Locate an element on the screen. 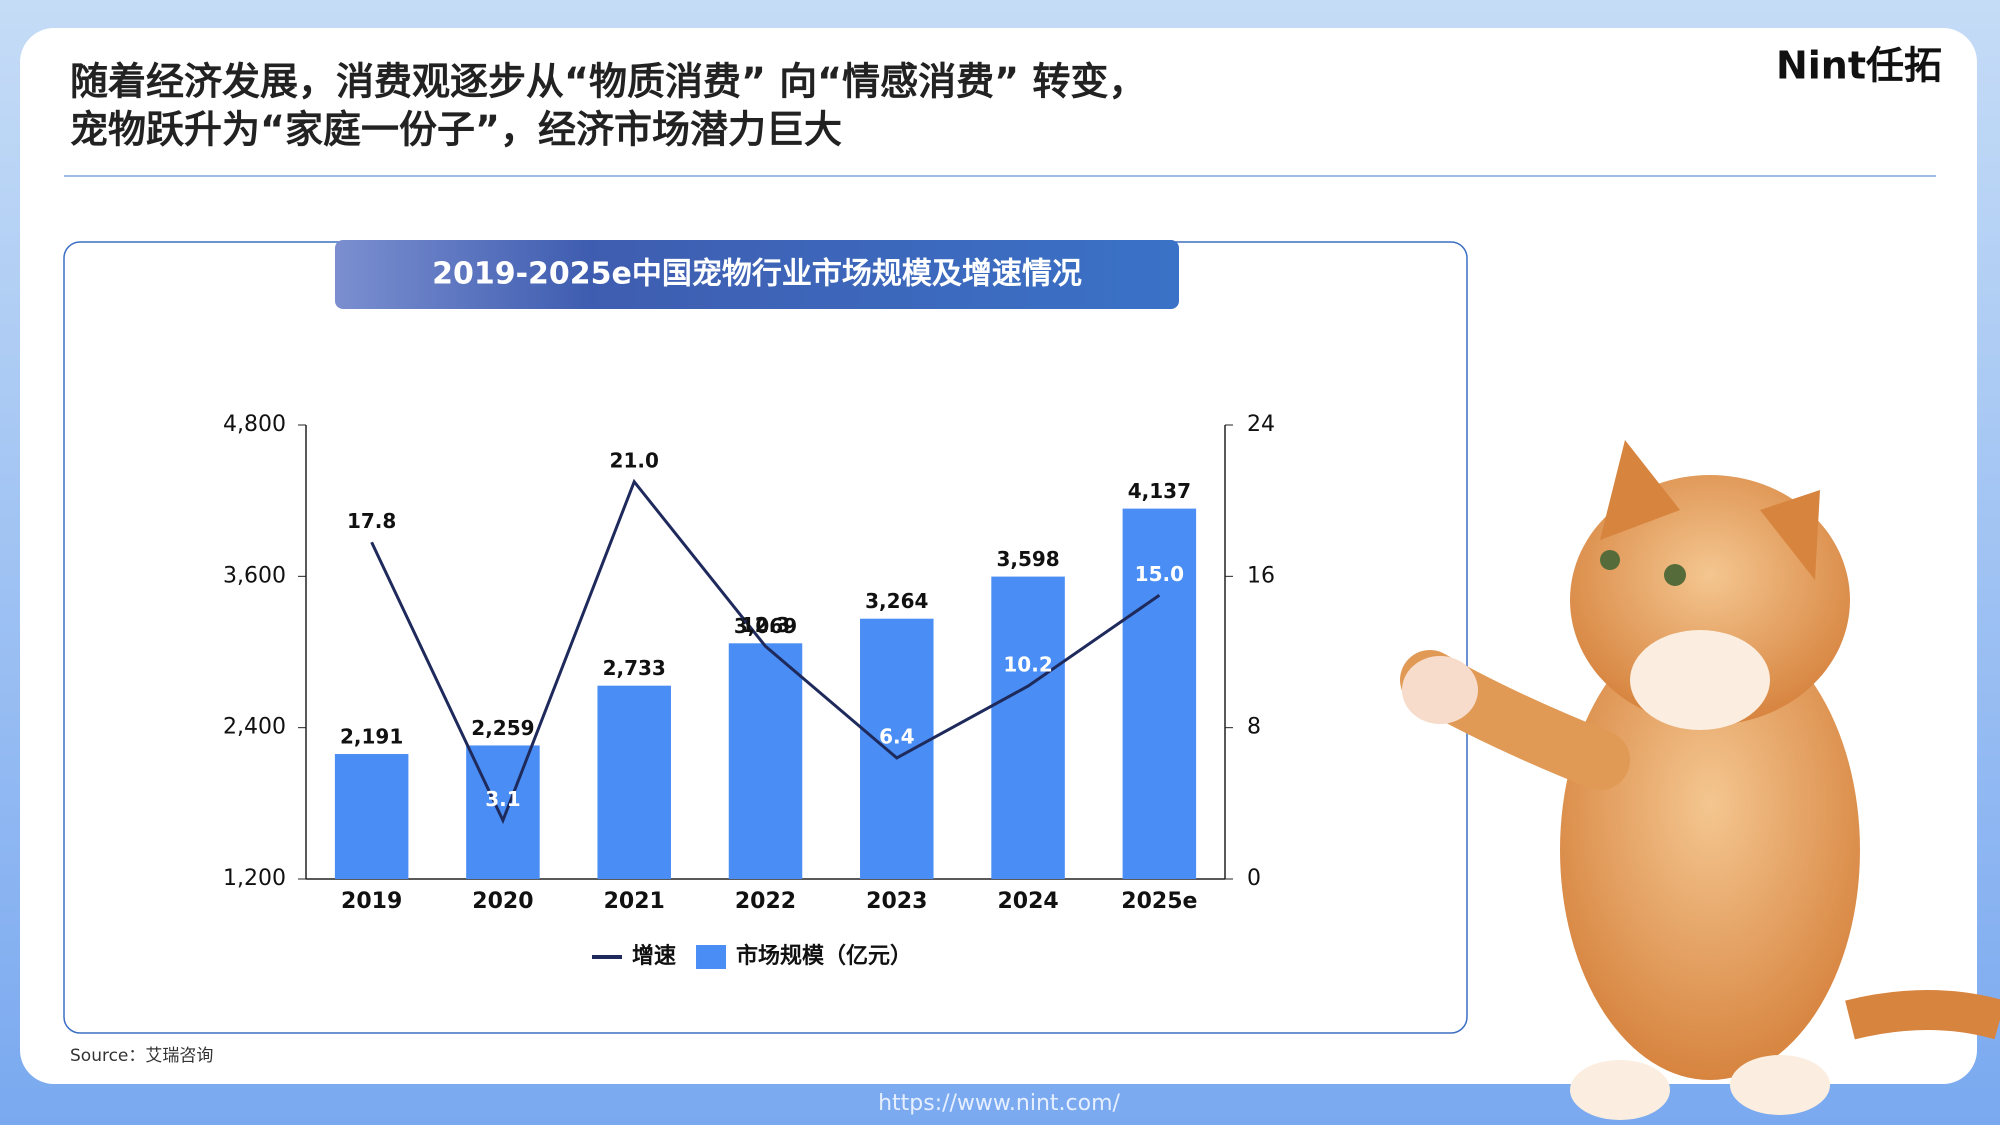 The width and height of the screenshot is (2000, 1129). url: https://www.nint.com/ is located at coordinates (999, 1103).